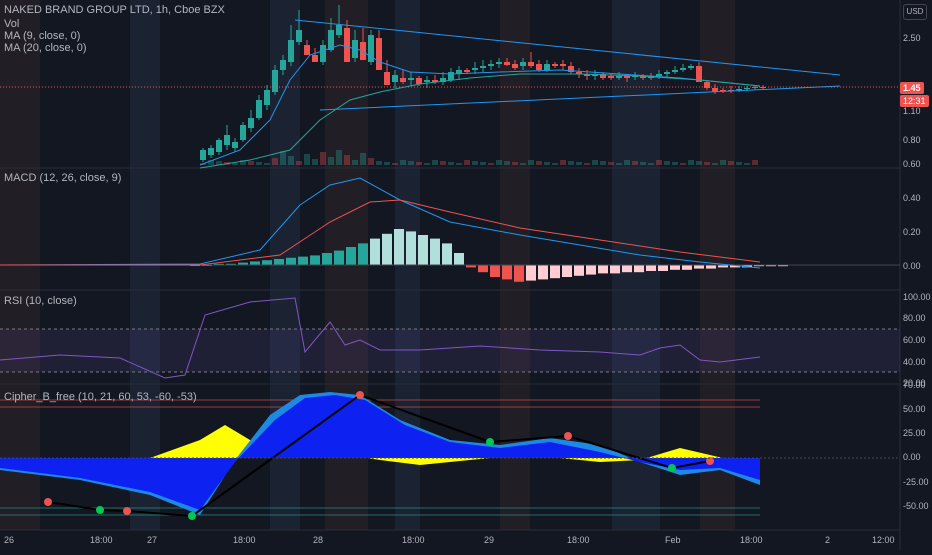 The image size is (932, 555). I want to click on ma9-line, so click(480, 105).